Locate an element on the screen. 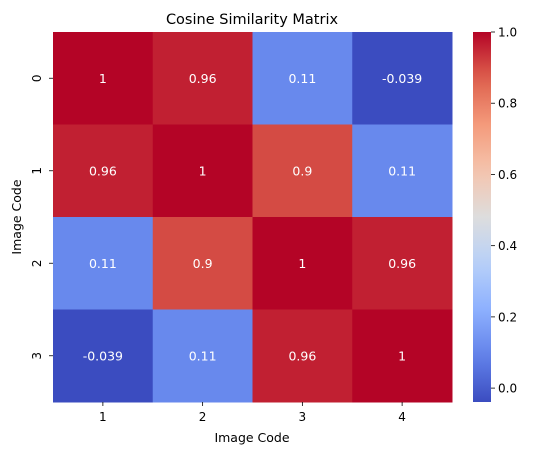  x-tick-label: 1 is located at coordinates (103, 417).